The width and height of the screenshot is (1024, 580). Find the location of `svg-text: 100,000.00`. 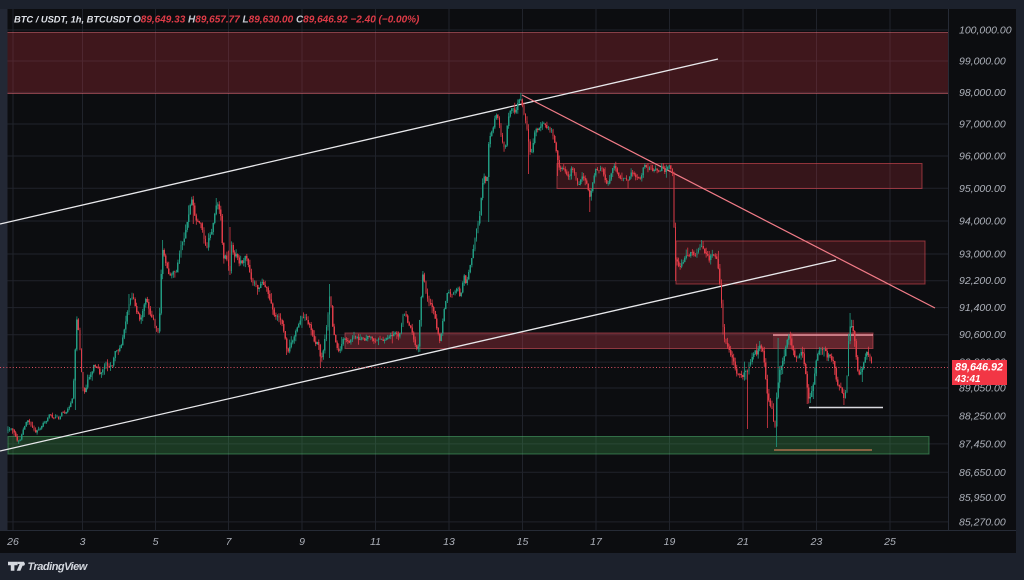

svg-text: 100,000.00 is located at coordinates (985, 31).